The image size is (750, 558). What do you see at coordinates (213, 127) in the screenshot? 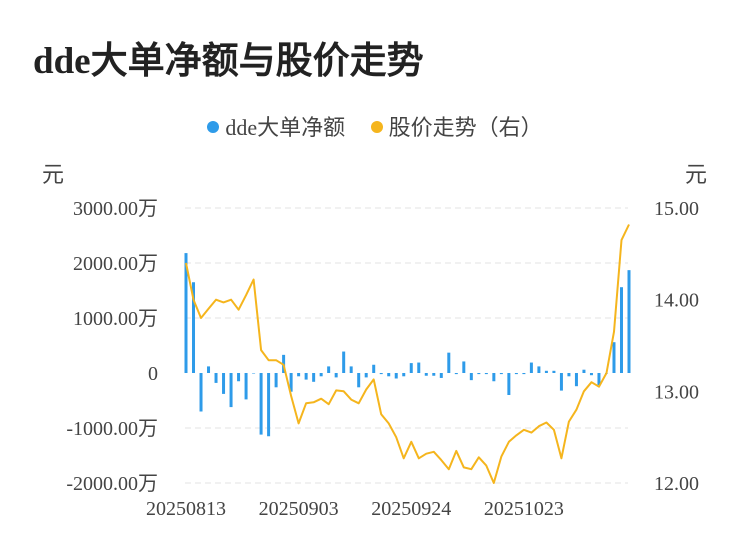
I see `legend-dot-blue-icon` at bounding box center [213, 127].